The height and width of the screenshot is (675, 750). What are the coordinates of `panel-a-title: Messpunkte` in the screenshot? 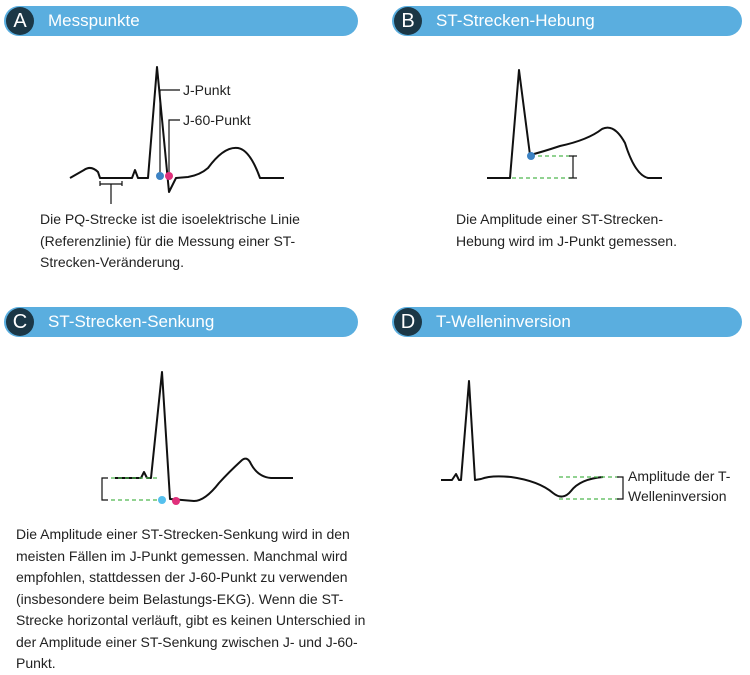 It's located at (94, 20).